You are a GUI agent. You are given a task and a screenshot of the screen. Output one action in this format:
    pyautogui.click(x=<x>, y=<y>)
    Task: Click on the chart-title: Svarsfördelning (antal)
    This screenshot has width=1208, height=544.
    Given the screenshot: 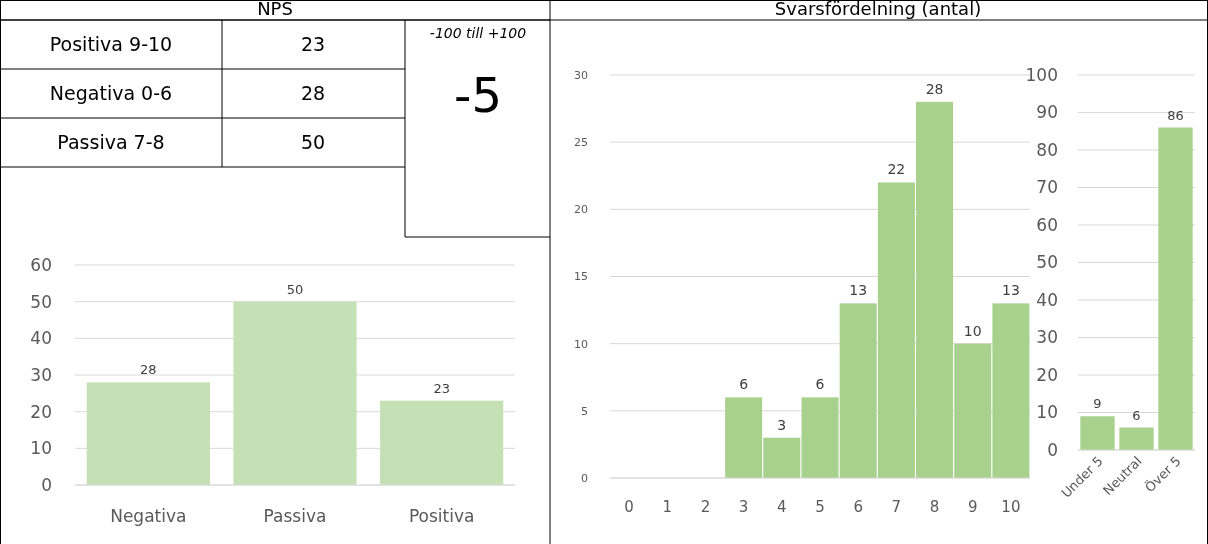 What is the action you would take?
    pyautogui.click(x=878, y=9)
    